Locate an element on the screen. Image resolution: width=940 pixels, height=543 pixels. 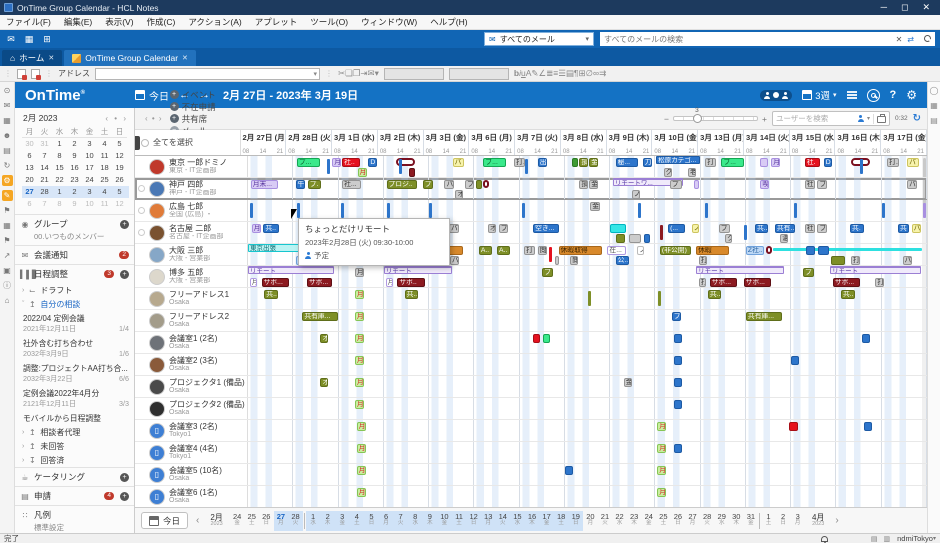
bookmark2-icon: ⚑ is located at coordinates (7, 240).